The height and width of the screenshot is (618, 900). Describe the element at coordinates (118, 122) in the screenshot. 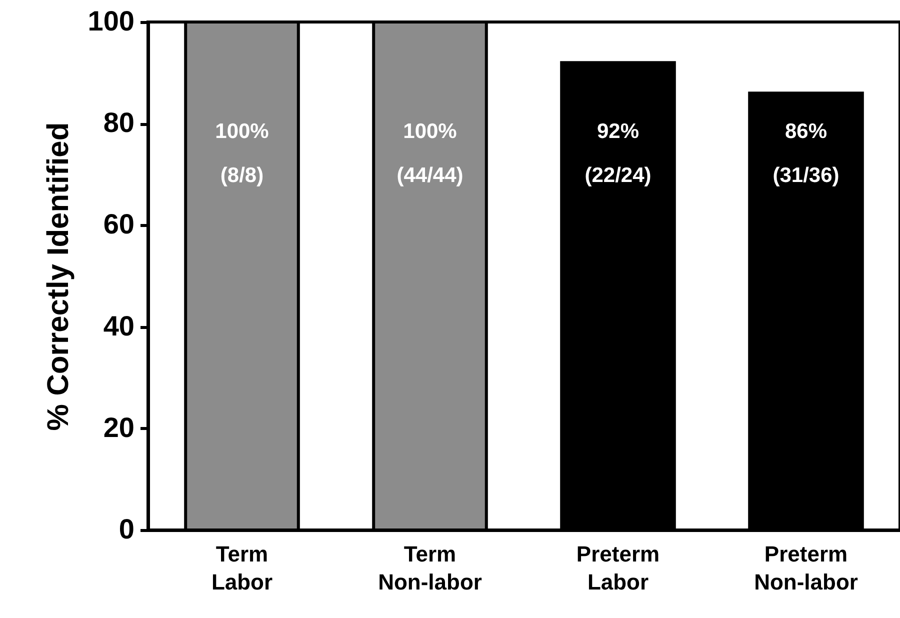

I see `y-tick-label: 80` at that location.